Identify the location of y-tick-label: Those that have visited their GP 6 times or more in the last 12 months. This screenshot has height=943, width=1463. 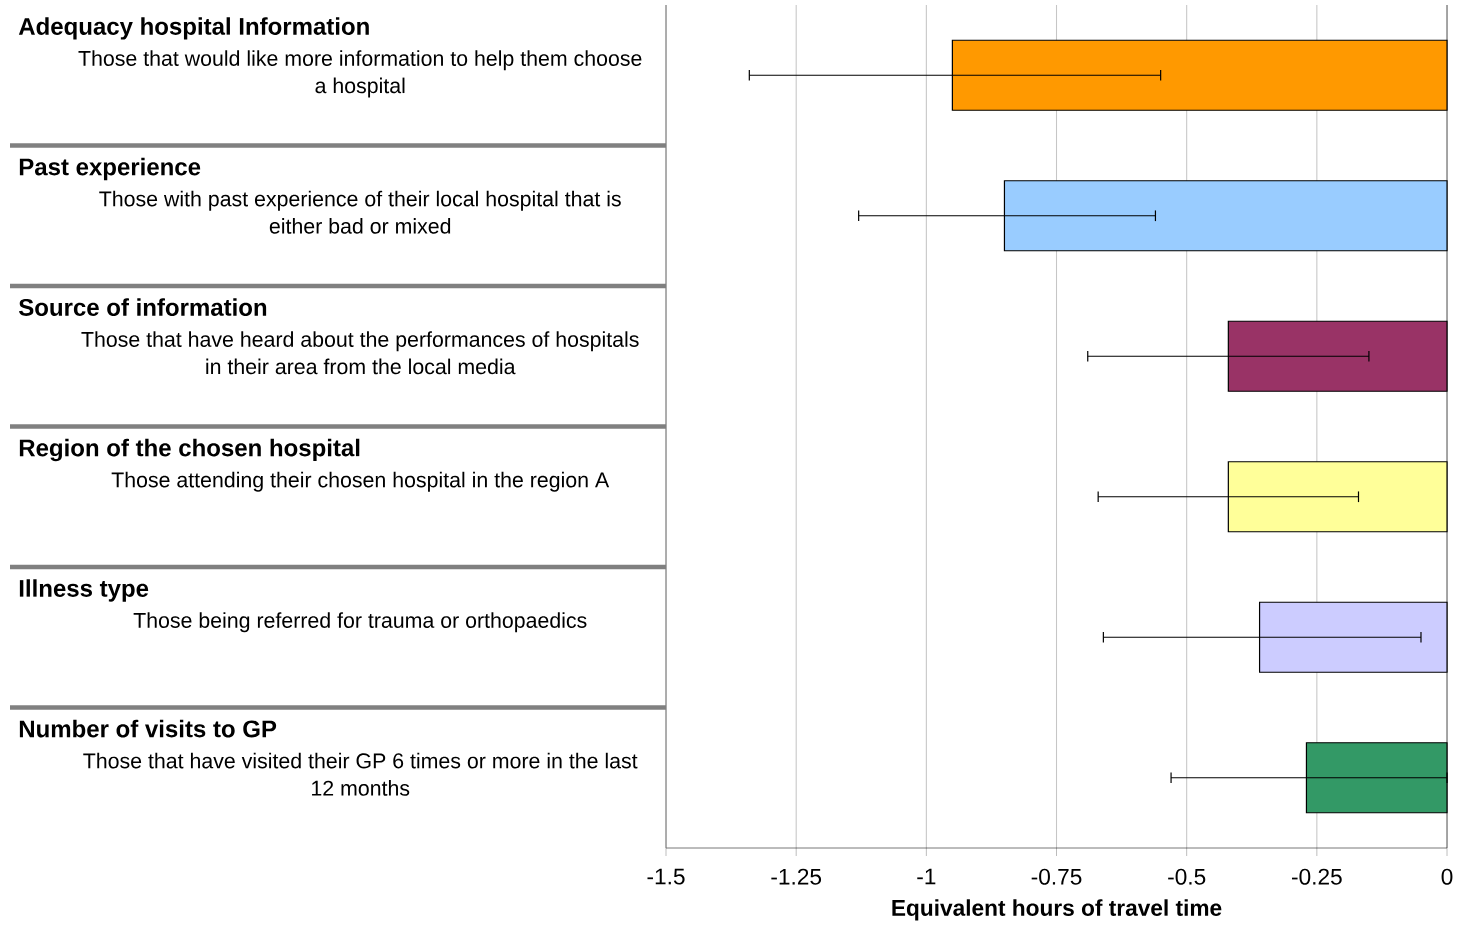
(360, 774).